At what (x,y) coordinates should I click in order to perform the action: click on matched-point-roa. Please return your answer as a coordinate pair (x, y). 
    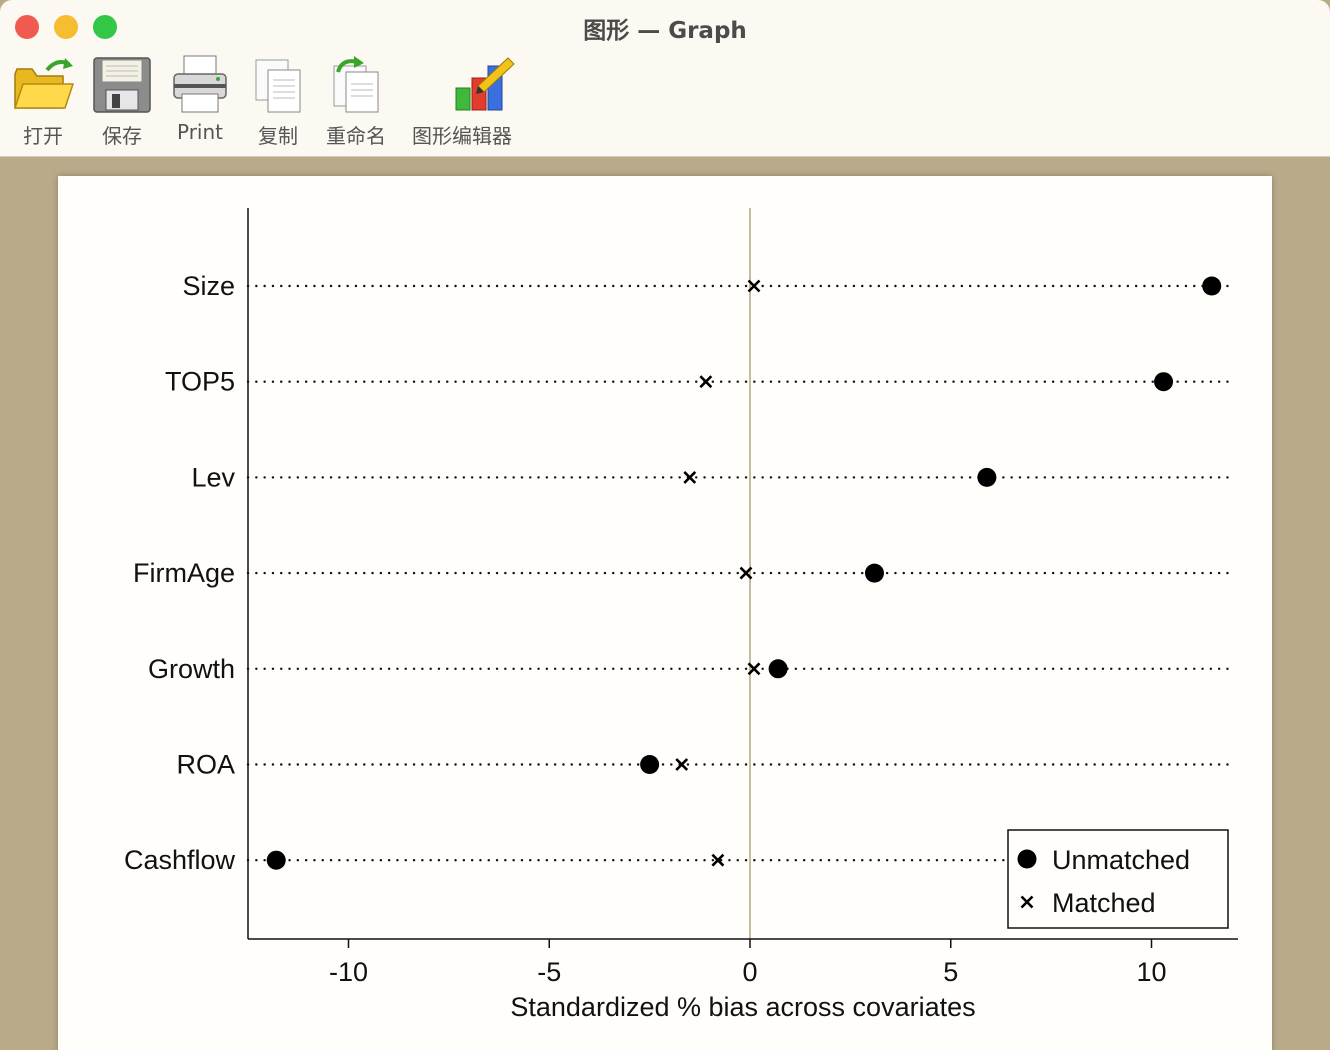
    Looking at the image, I should click on (682, 764).